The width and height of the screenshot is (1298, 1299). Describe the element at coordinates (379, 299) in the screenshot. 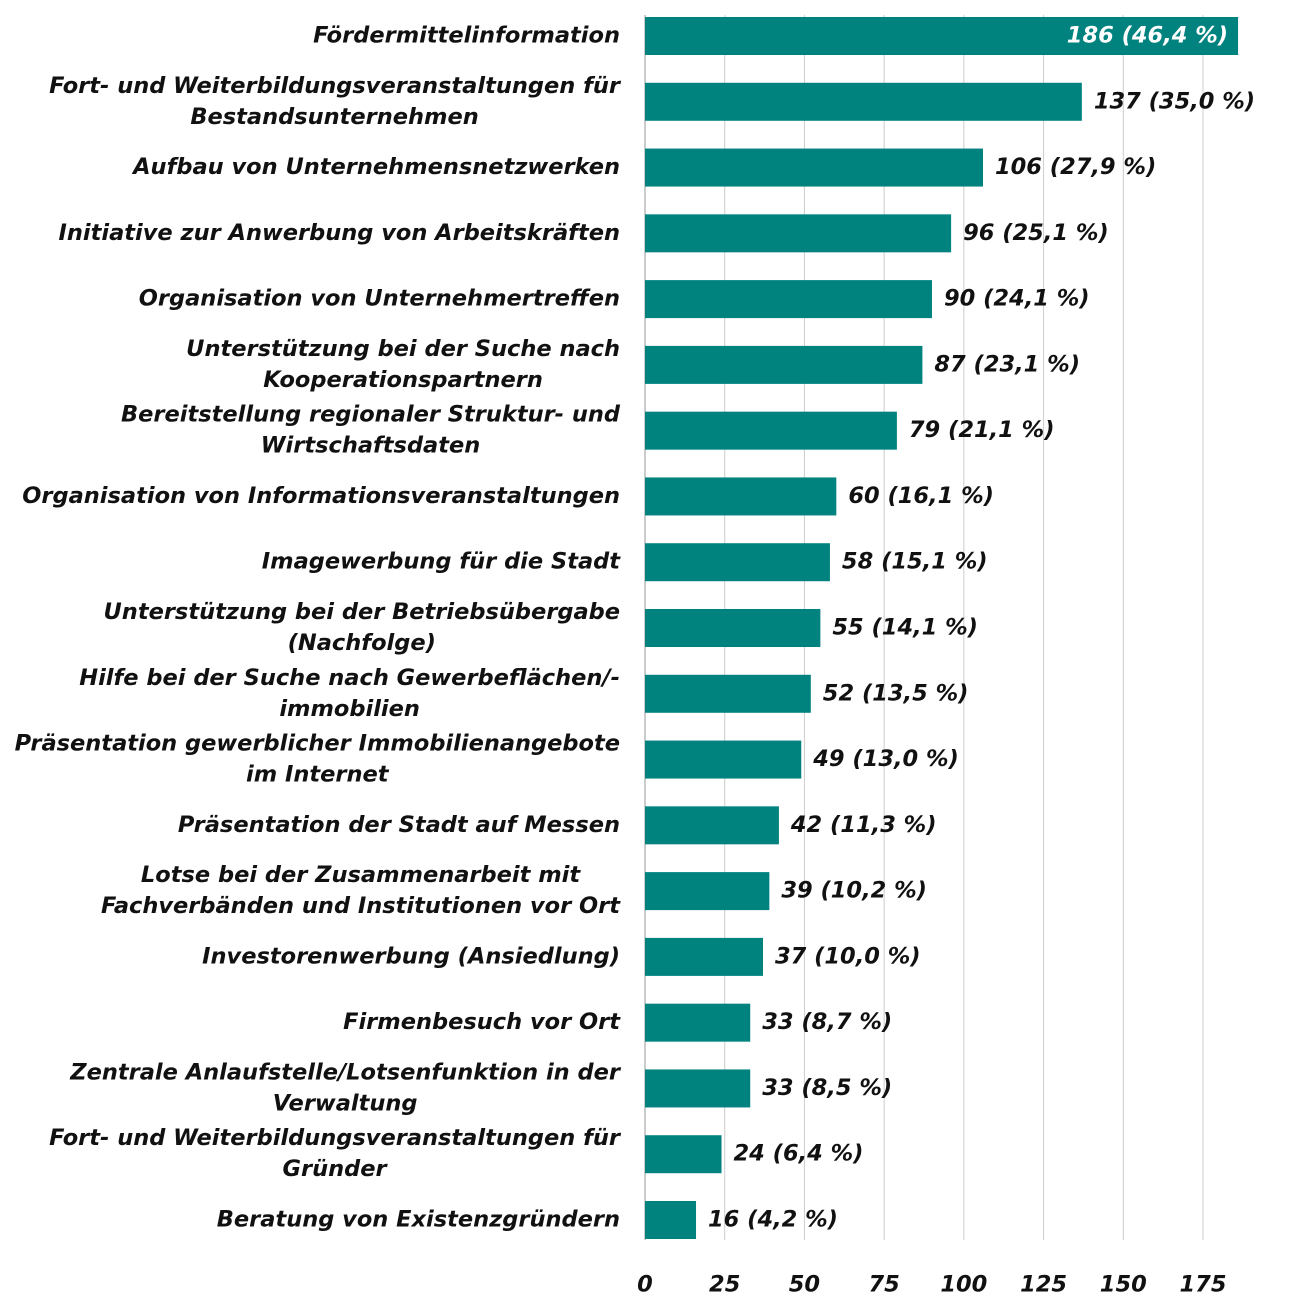

I see `category-label: Organisation von Unternehmertreffen` at that location.